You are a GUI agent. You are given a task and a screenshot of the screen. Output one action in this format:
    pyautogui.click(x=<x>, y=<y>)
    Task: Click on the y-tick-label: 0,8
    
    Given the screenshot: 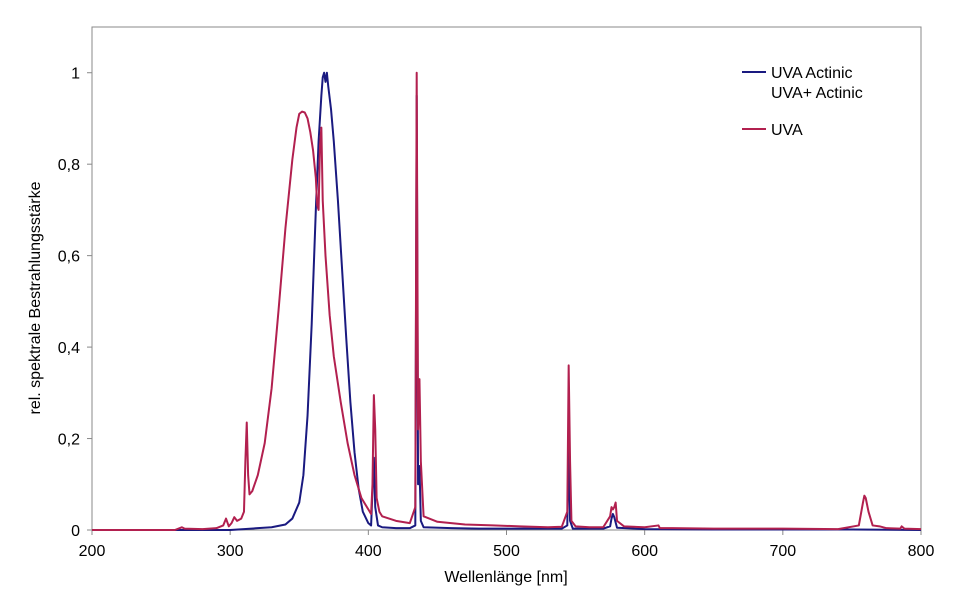 What is the action you would take?
    pyautogui.click(x=69, y=165)
    